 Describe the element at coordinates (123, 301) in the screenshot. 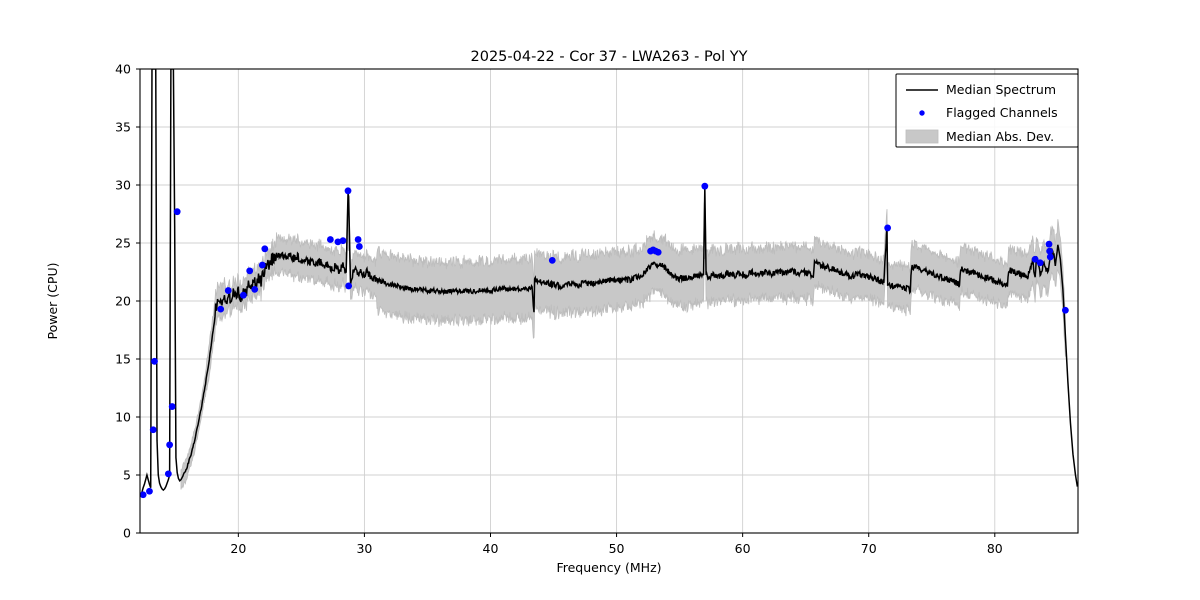

I see `y-tick-label: 20` at that location.